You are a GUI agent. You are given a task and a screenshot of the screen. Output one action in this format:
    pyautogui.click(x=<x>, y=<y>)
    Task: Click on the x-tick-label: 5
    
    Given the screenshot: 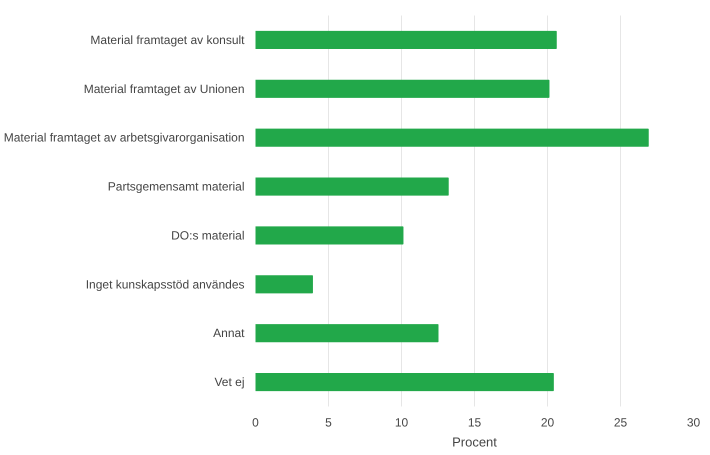 What is the action you would take?
    pyautogui.click(x=328, y=423)
    